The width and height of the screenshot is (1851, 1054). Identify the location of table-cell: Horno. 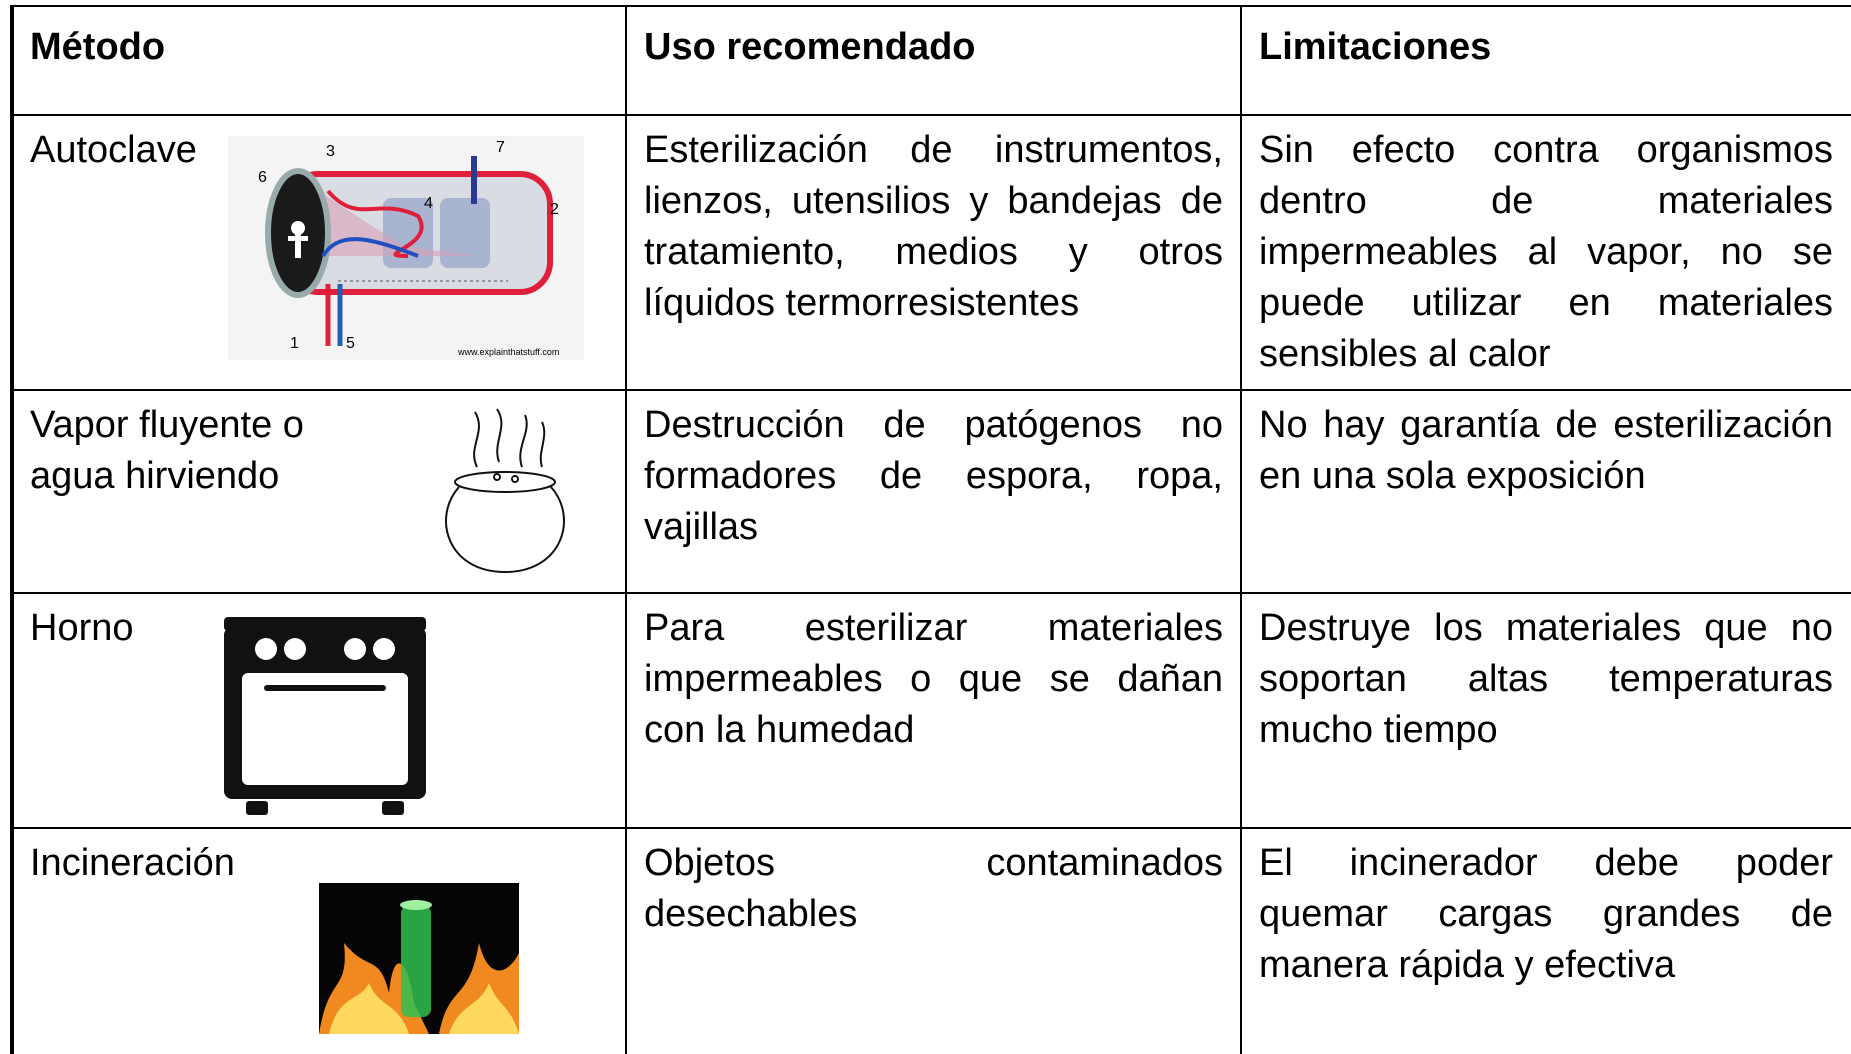
(82, 628).